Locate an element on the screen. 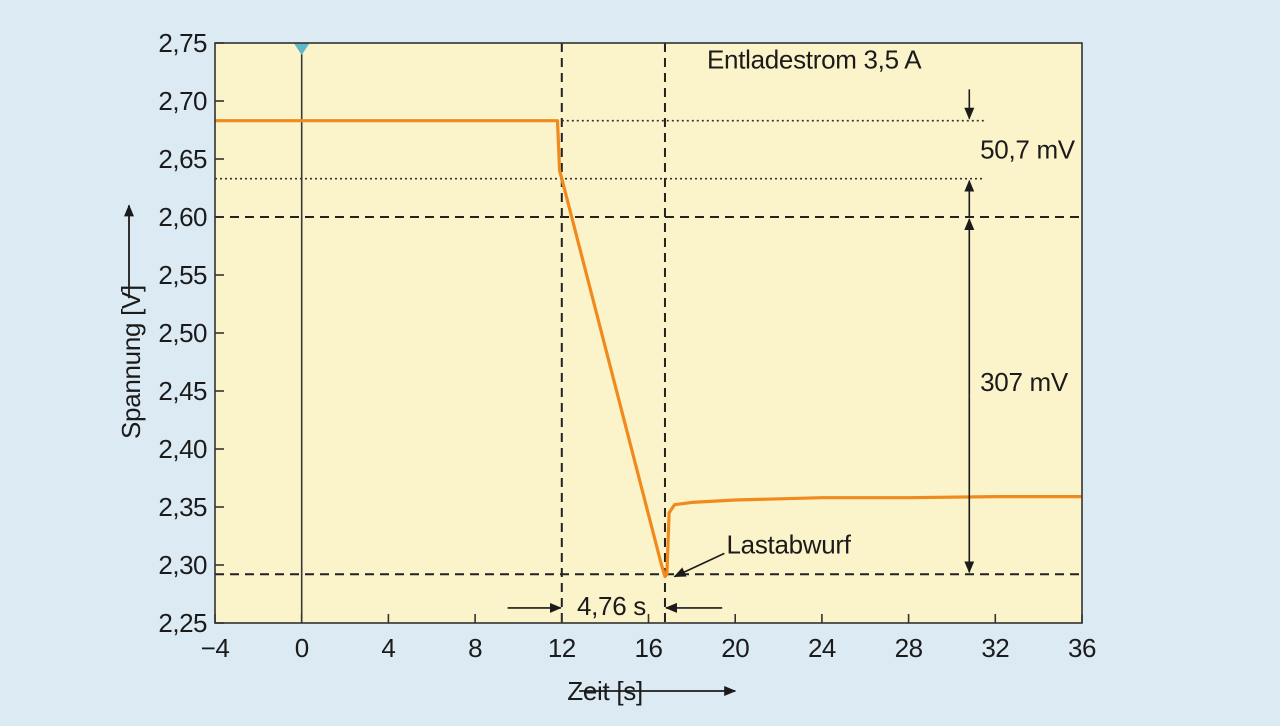 This screenshot has width=1280, height=726. x-tick-label: 16 is located at coordinates (649, 648).